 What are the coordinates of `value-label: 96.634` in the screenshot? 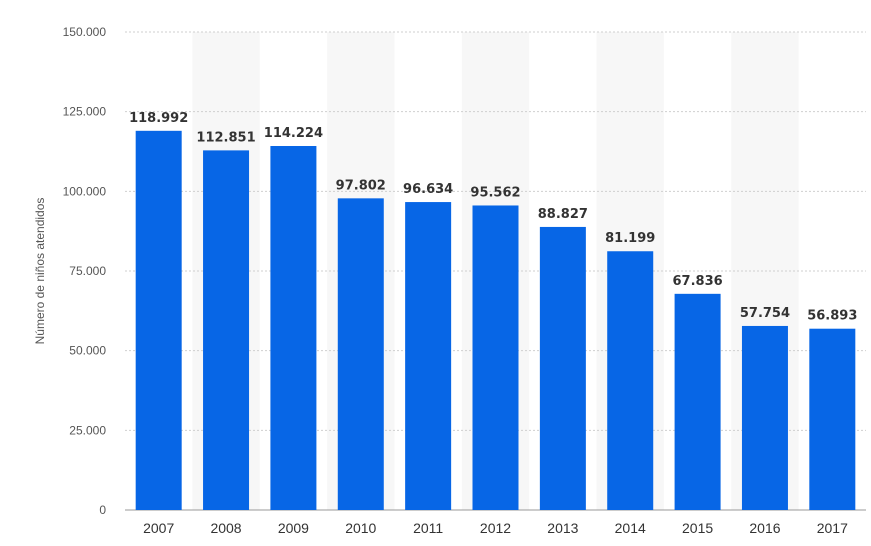 It's located at (428, 189).